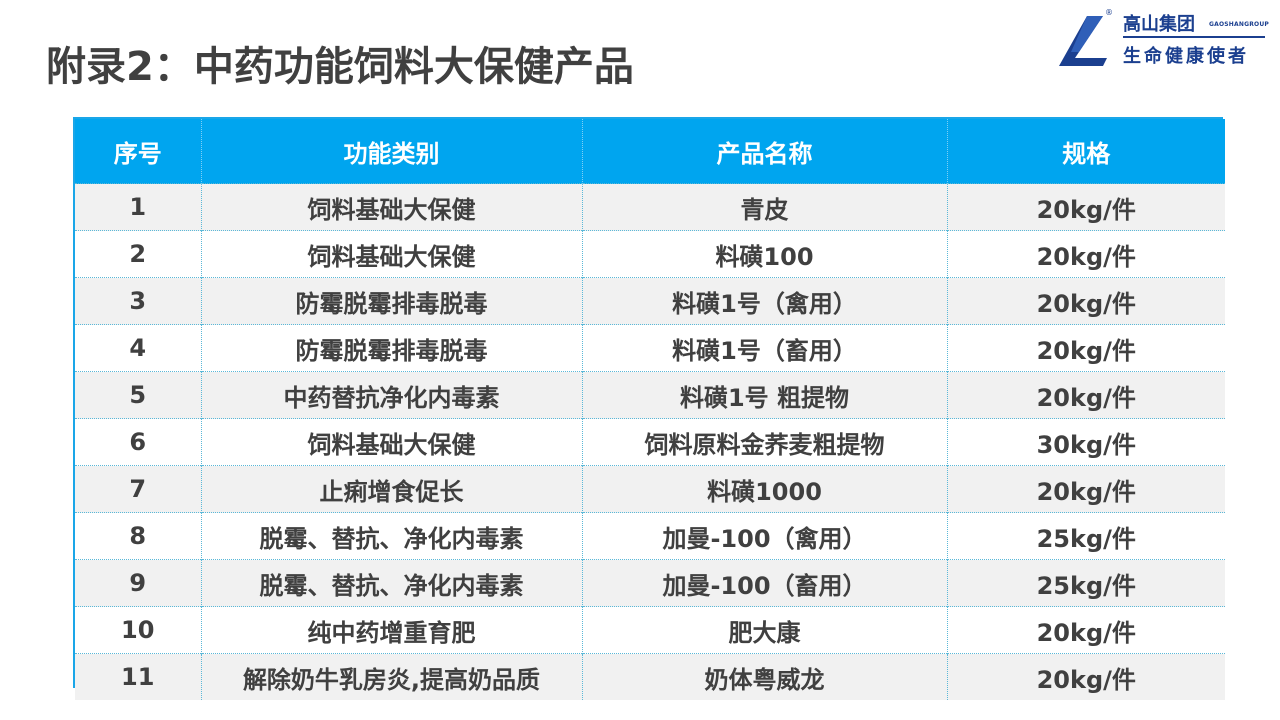 This screenshot has height=720, width=1280. I want to click on table-row: 10 纯中药增重育肥 肥大康 20kg/件, so click(650, 630).